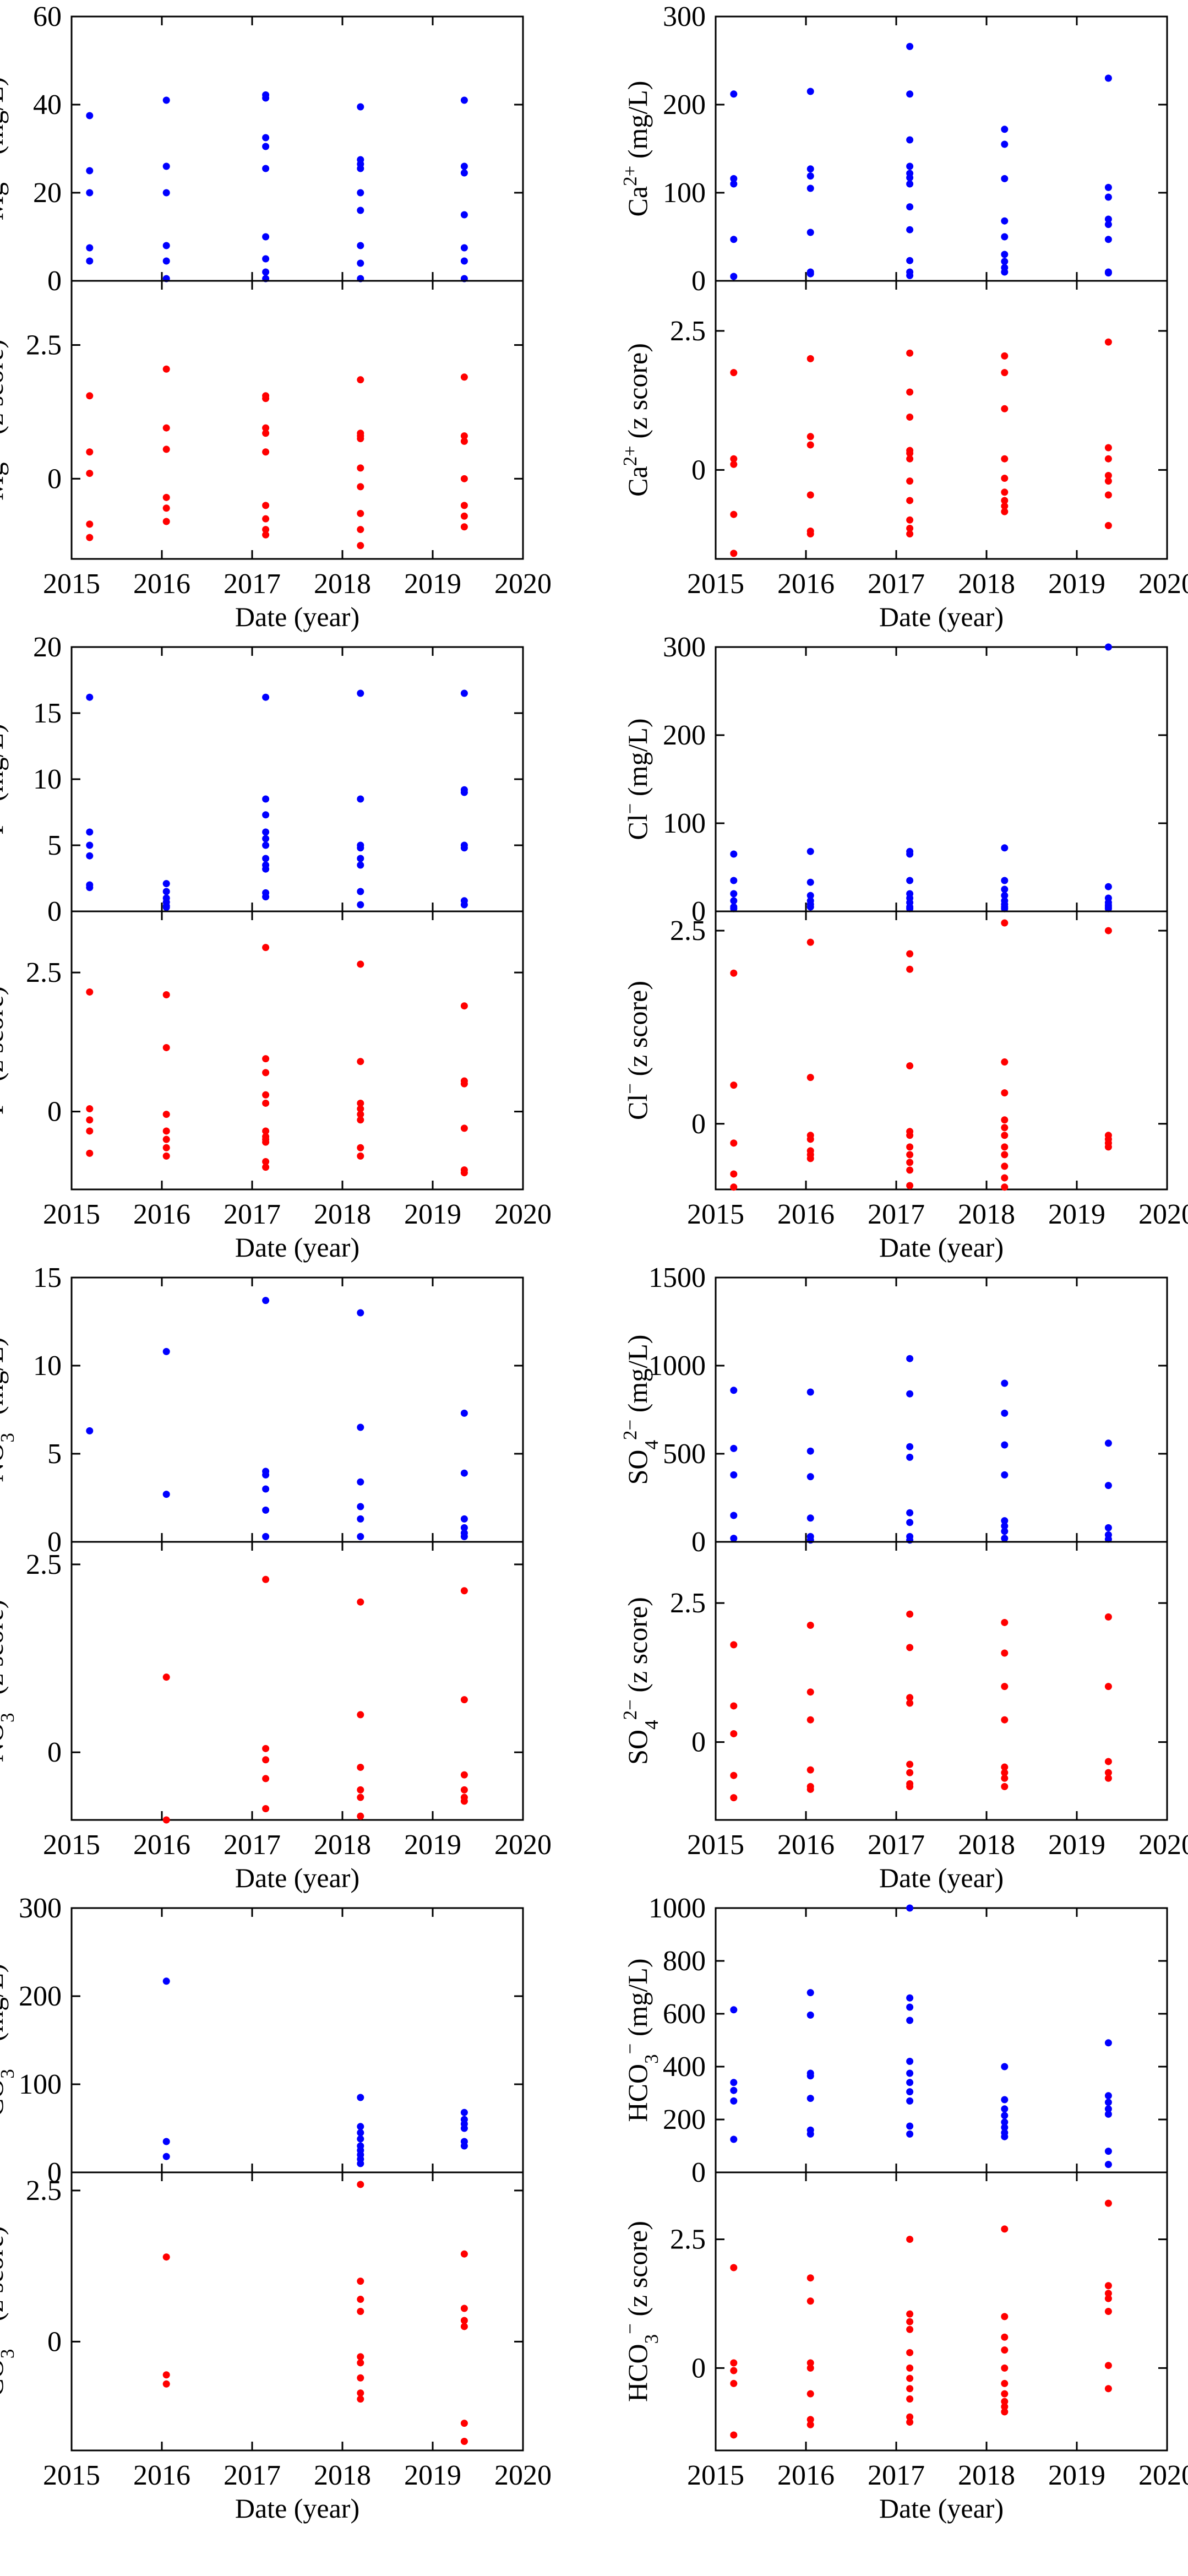  Describe the element at coordinates (297, 1877) in the screenshot. I see `no3-xlabel: Date (year)` at that location.